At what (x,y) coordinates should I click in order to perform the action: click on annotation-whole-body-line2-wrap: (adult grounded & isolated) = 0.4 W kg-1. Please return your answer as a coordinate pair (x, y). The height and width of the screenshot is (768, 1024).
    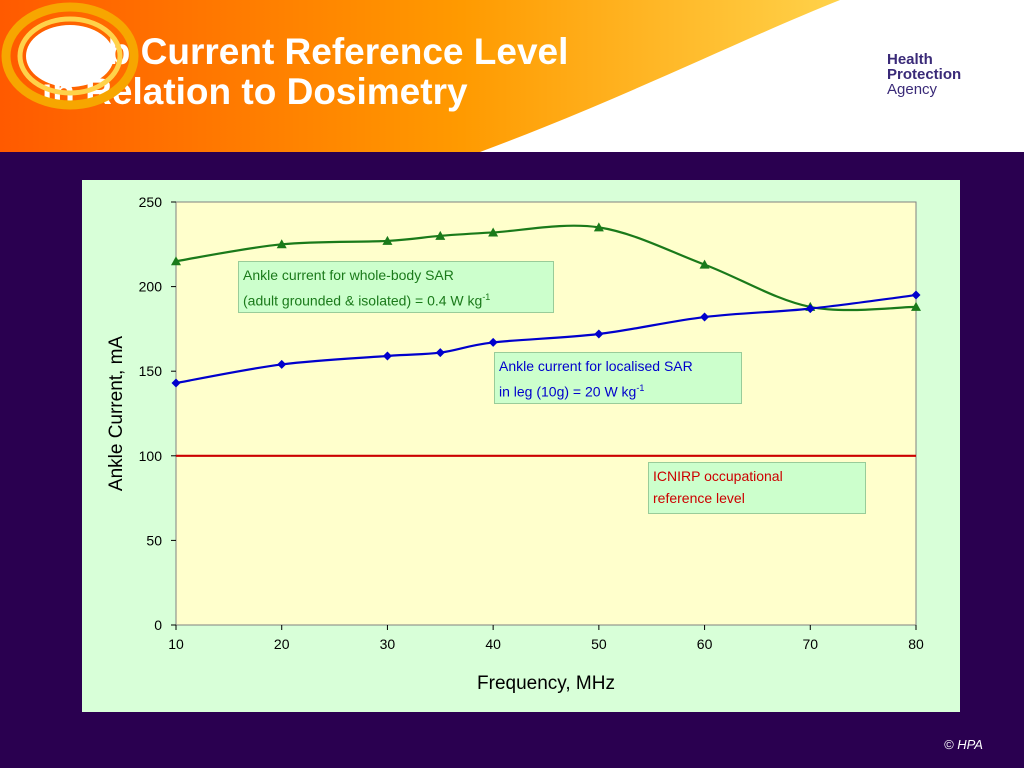
    Looking at the image, I should click on (396, 299).